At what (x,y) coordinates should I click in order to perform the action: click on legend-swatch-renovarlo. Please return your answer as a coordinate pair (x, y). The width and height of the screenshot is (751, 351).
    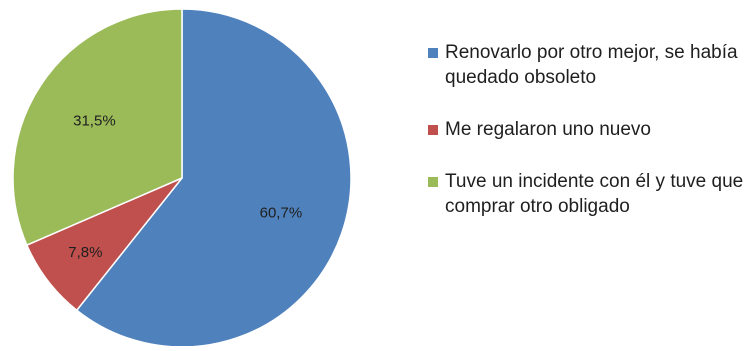
    Looking at the image, I should click on (433, 53).